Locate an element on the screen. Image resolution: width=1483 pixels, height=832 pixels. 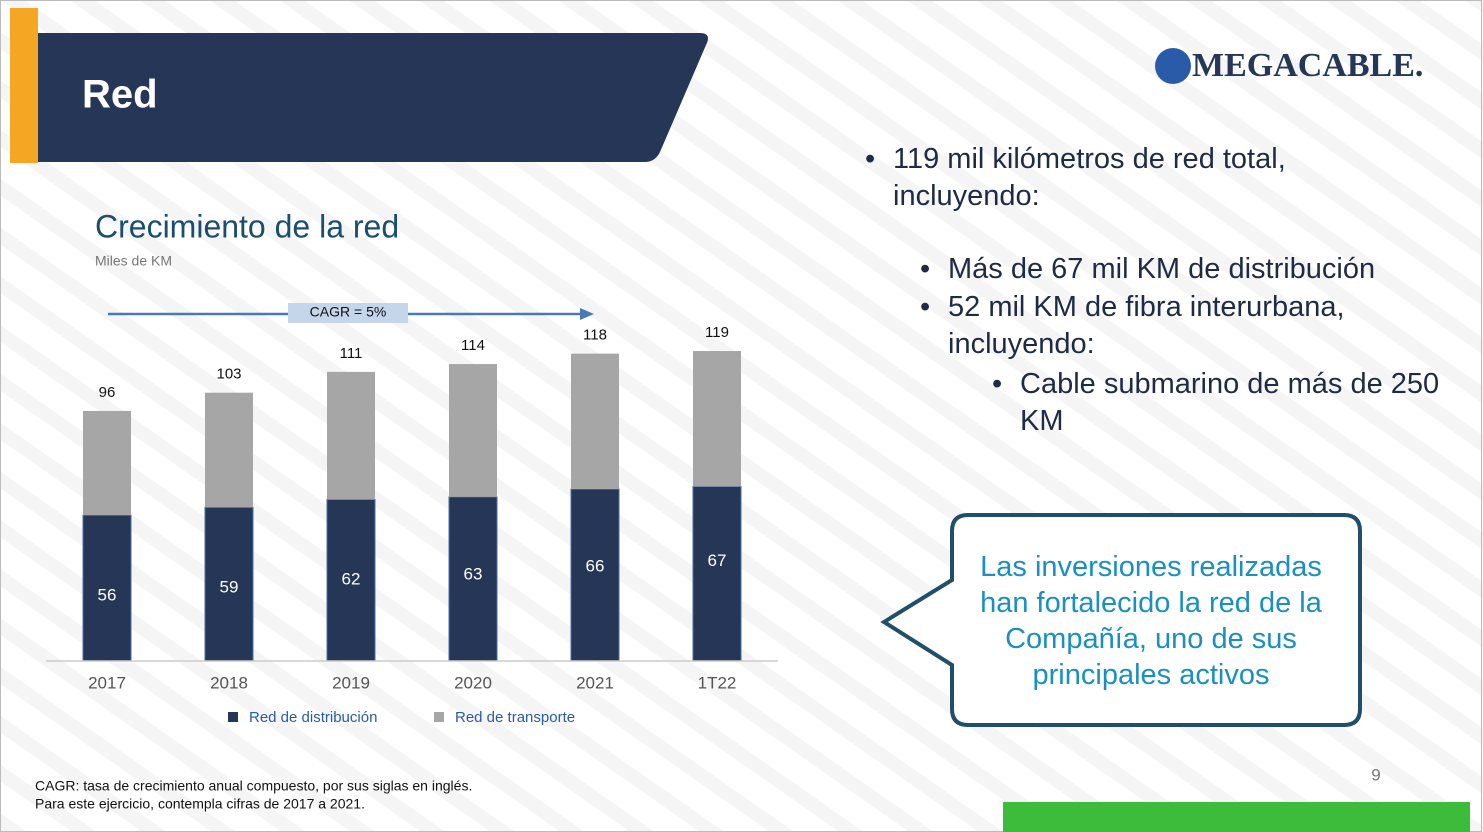
page-number: 9 is located at coordinates (1375, 774).